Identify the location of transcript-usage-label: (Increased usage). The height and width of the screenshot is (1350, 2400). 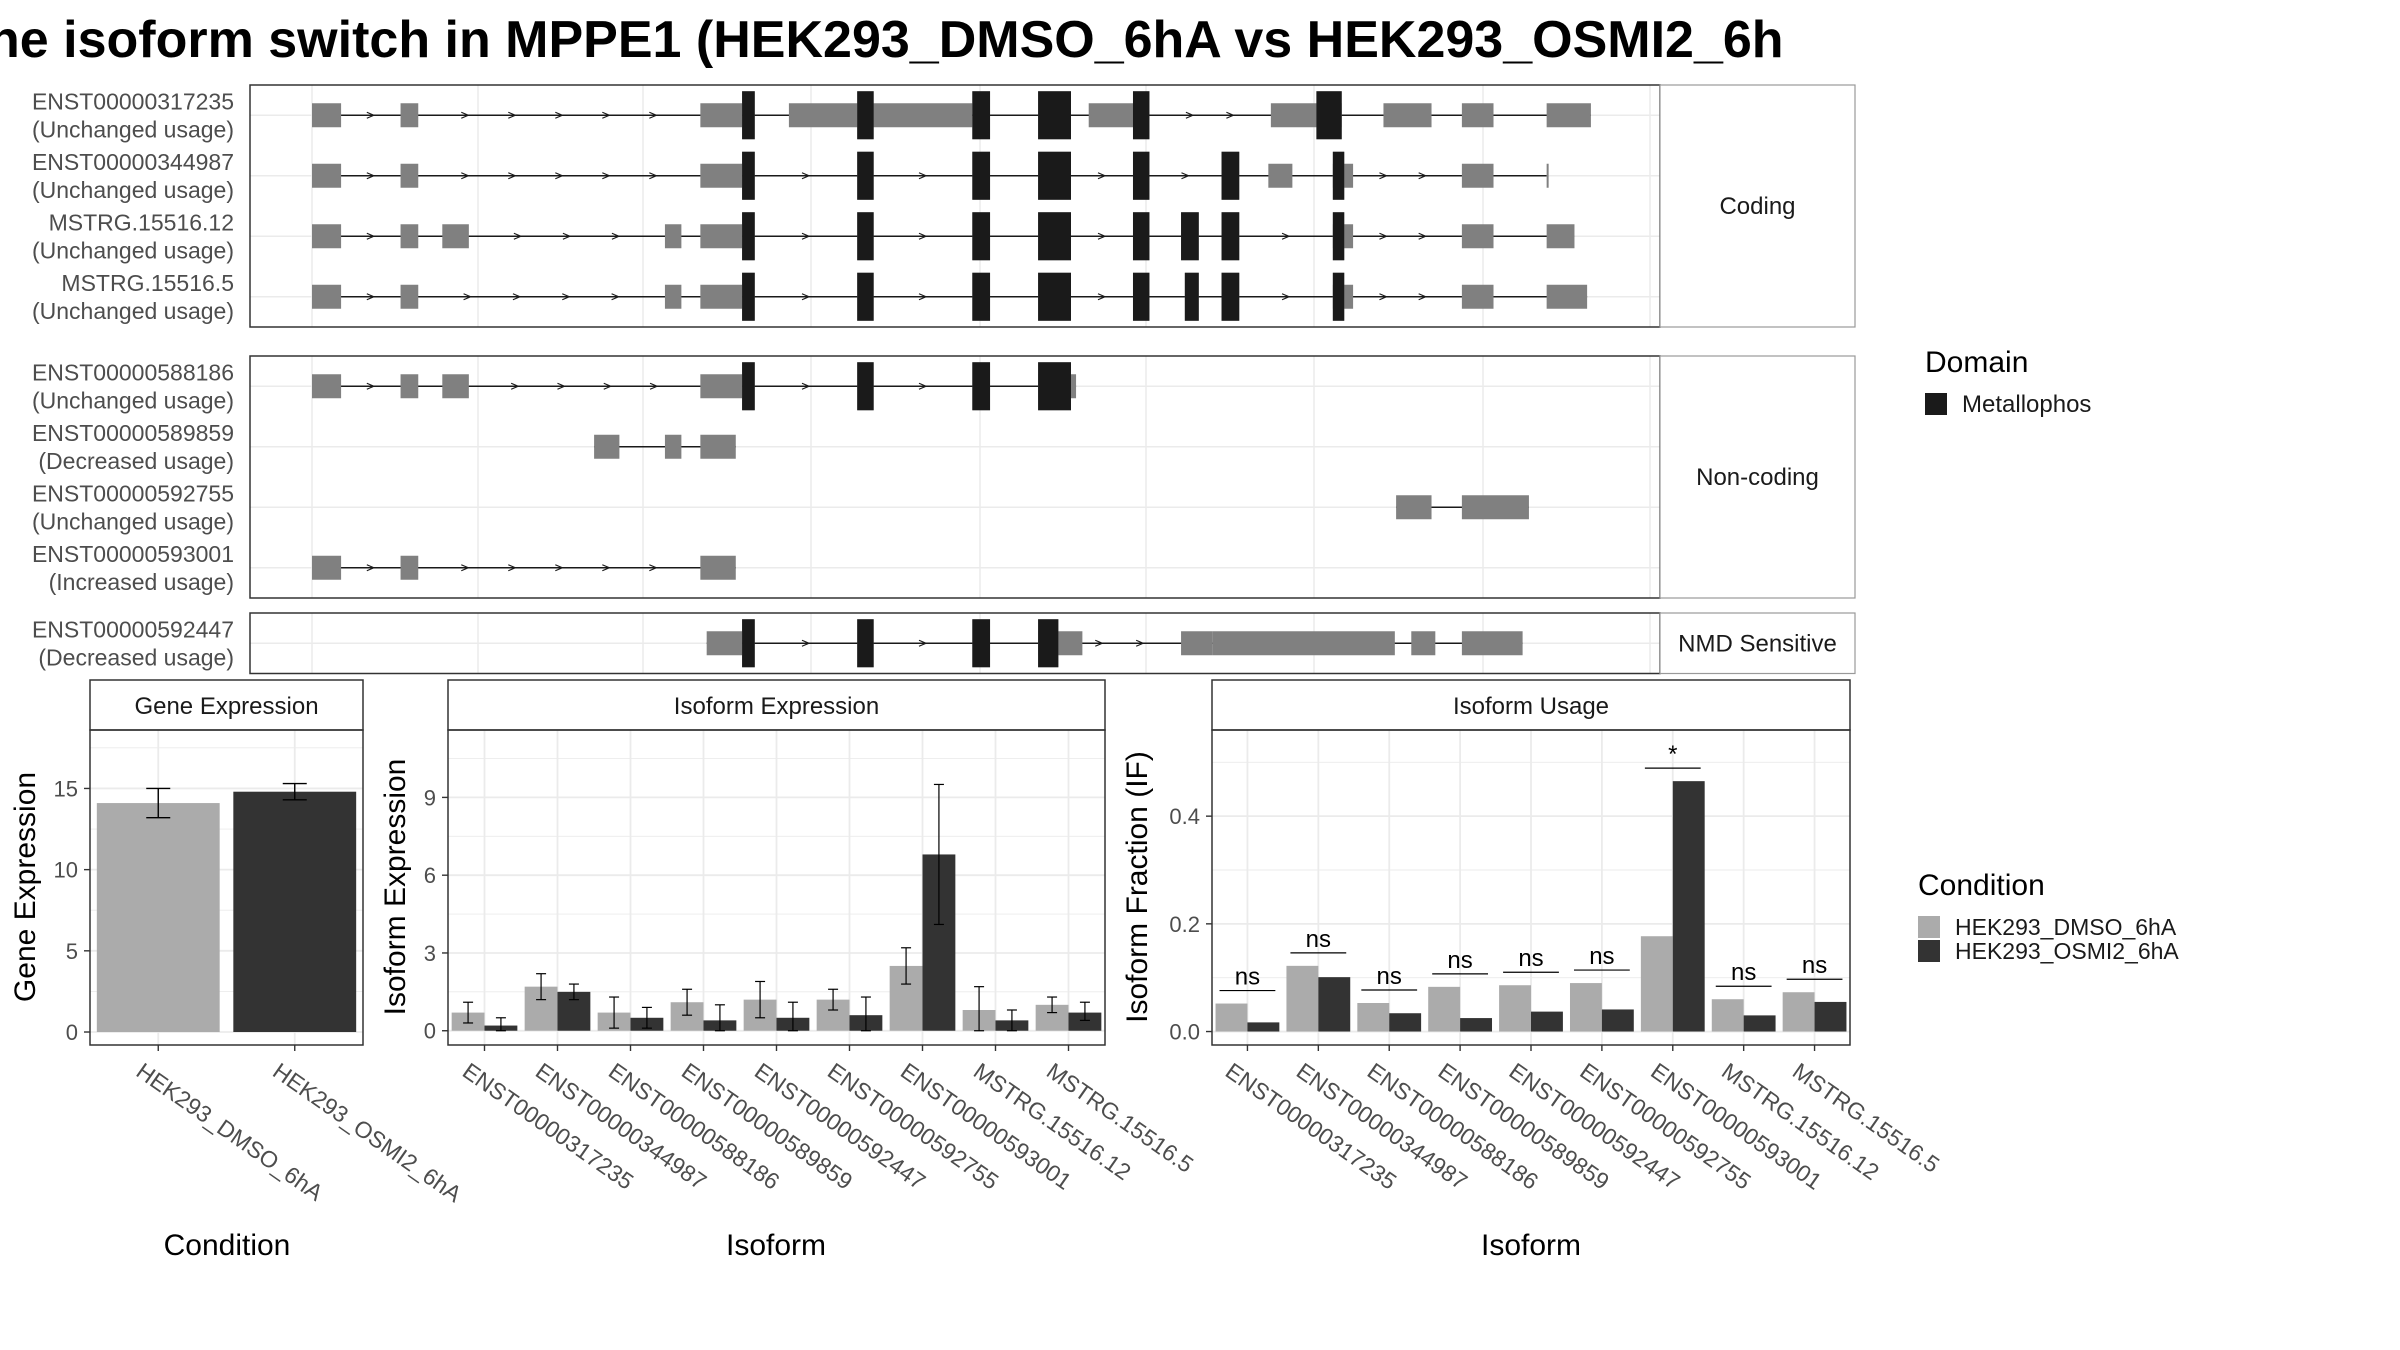
(141, 582).